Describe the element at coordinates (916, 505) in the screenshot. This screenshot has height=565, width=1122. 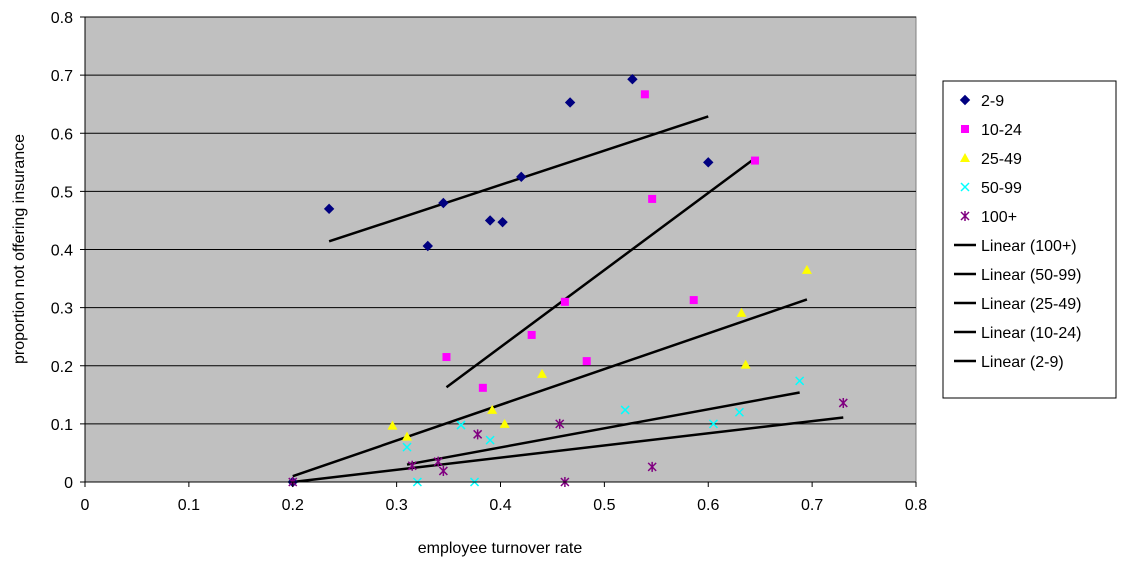
I see `x-tick-label: 0.8` at that location.